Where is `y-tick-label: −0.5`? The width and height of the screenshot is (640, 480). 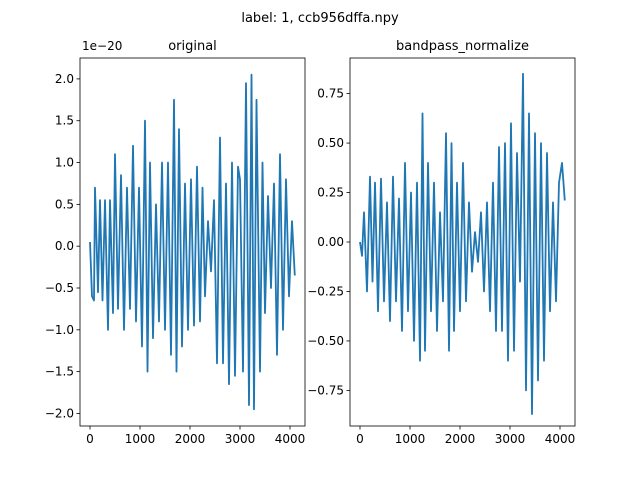
y-tick-label: −0.5 is located at coordinates (59, 288).